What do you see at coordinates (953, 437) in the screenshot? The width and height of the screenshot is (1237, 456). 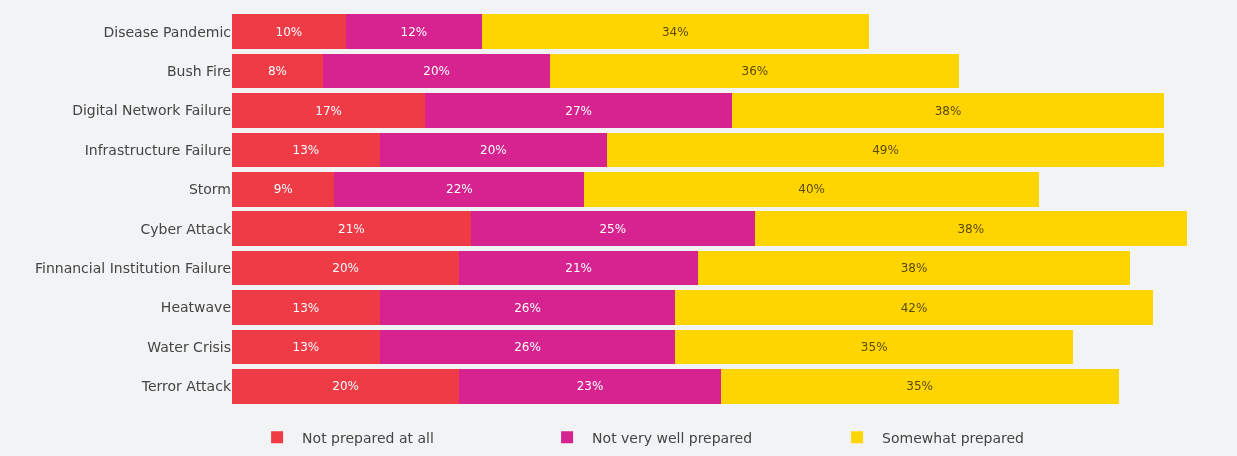 I see `legend-label: Somewhat prepared` at bounding box center [953, 437].